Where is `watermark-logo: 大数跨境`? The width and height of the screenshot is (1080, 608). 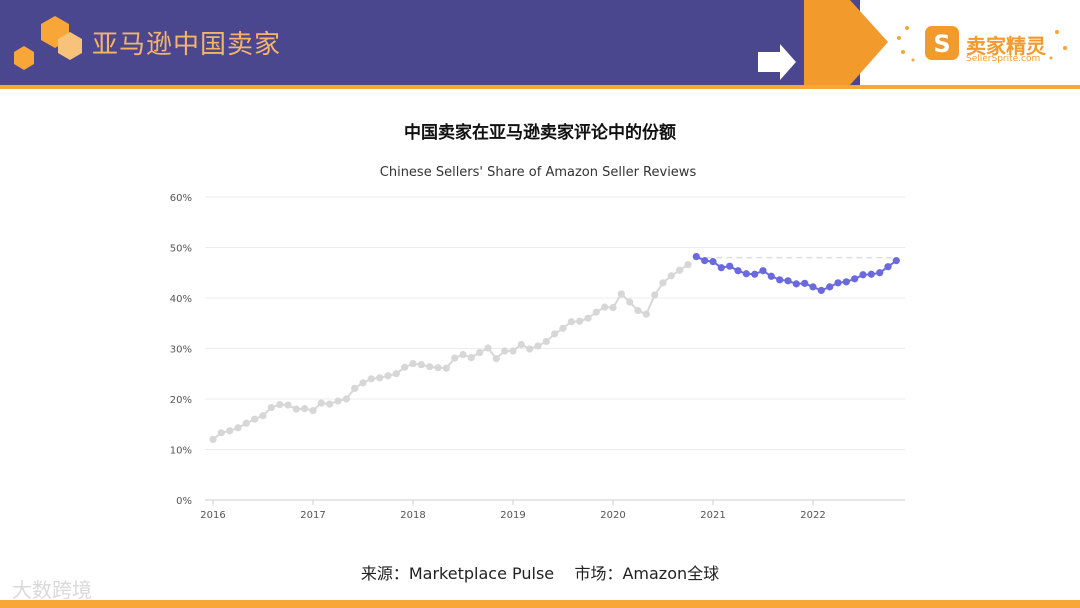 watermark-logo: 大数跨境 is located at coordinates (52, 590).